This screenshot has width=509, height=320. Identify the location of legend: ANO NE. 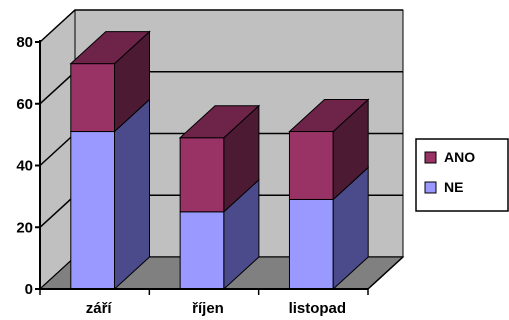
(462, 175).